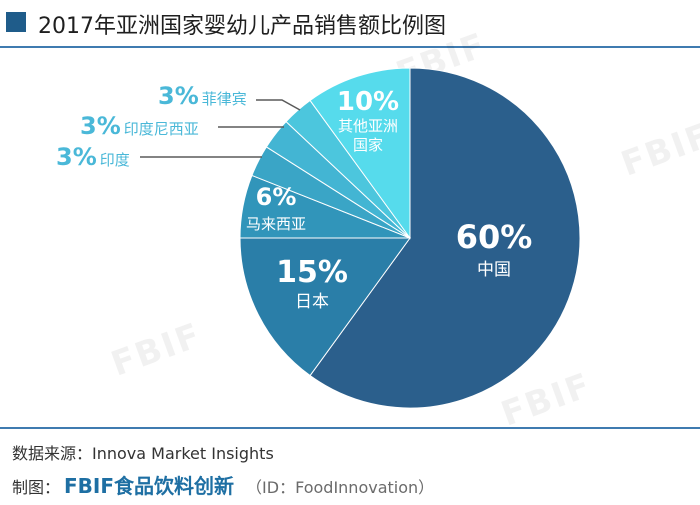 The width and height of the screenshot is (700, 505). What do you see at coordinates (312, 302) in the screenshot?
I see `slice-category-label: 日本` at bounding box center [312, 302].